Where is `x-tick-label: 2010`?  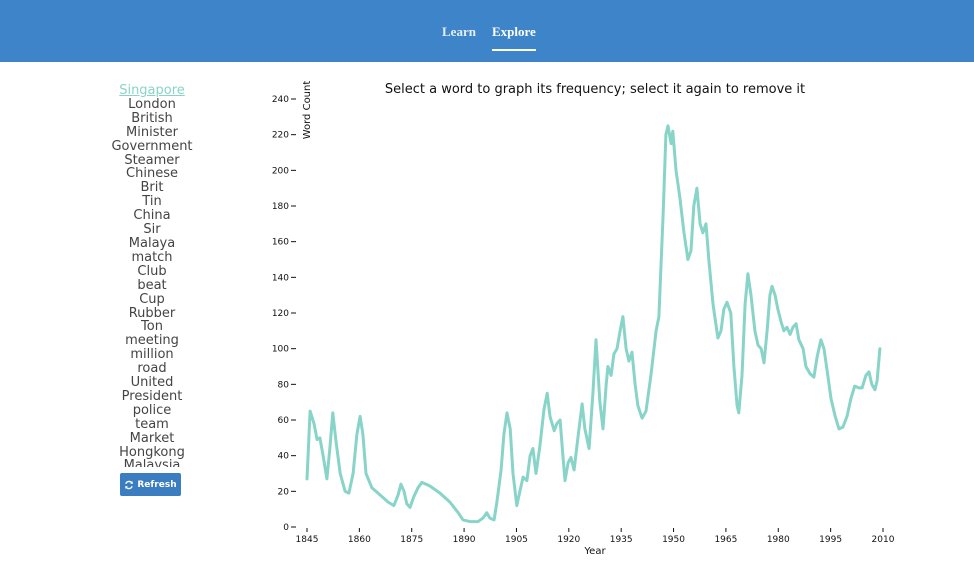
x-tick-label: 2010 is located at coordinates (883, 540).